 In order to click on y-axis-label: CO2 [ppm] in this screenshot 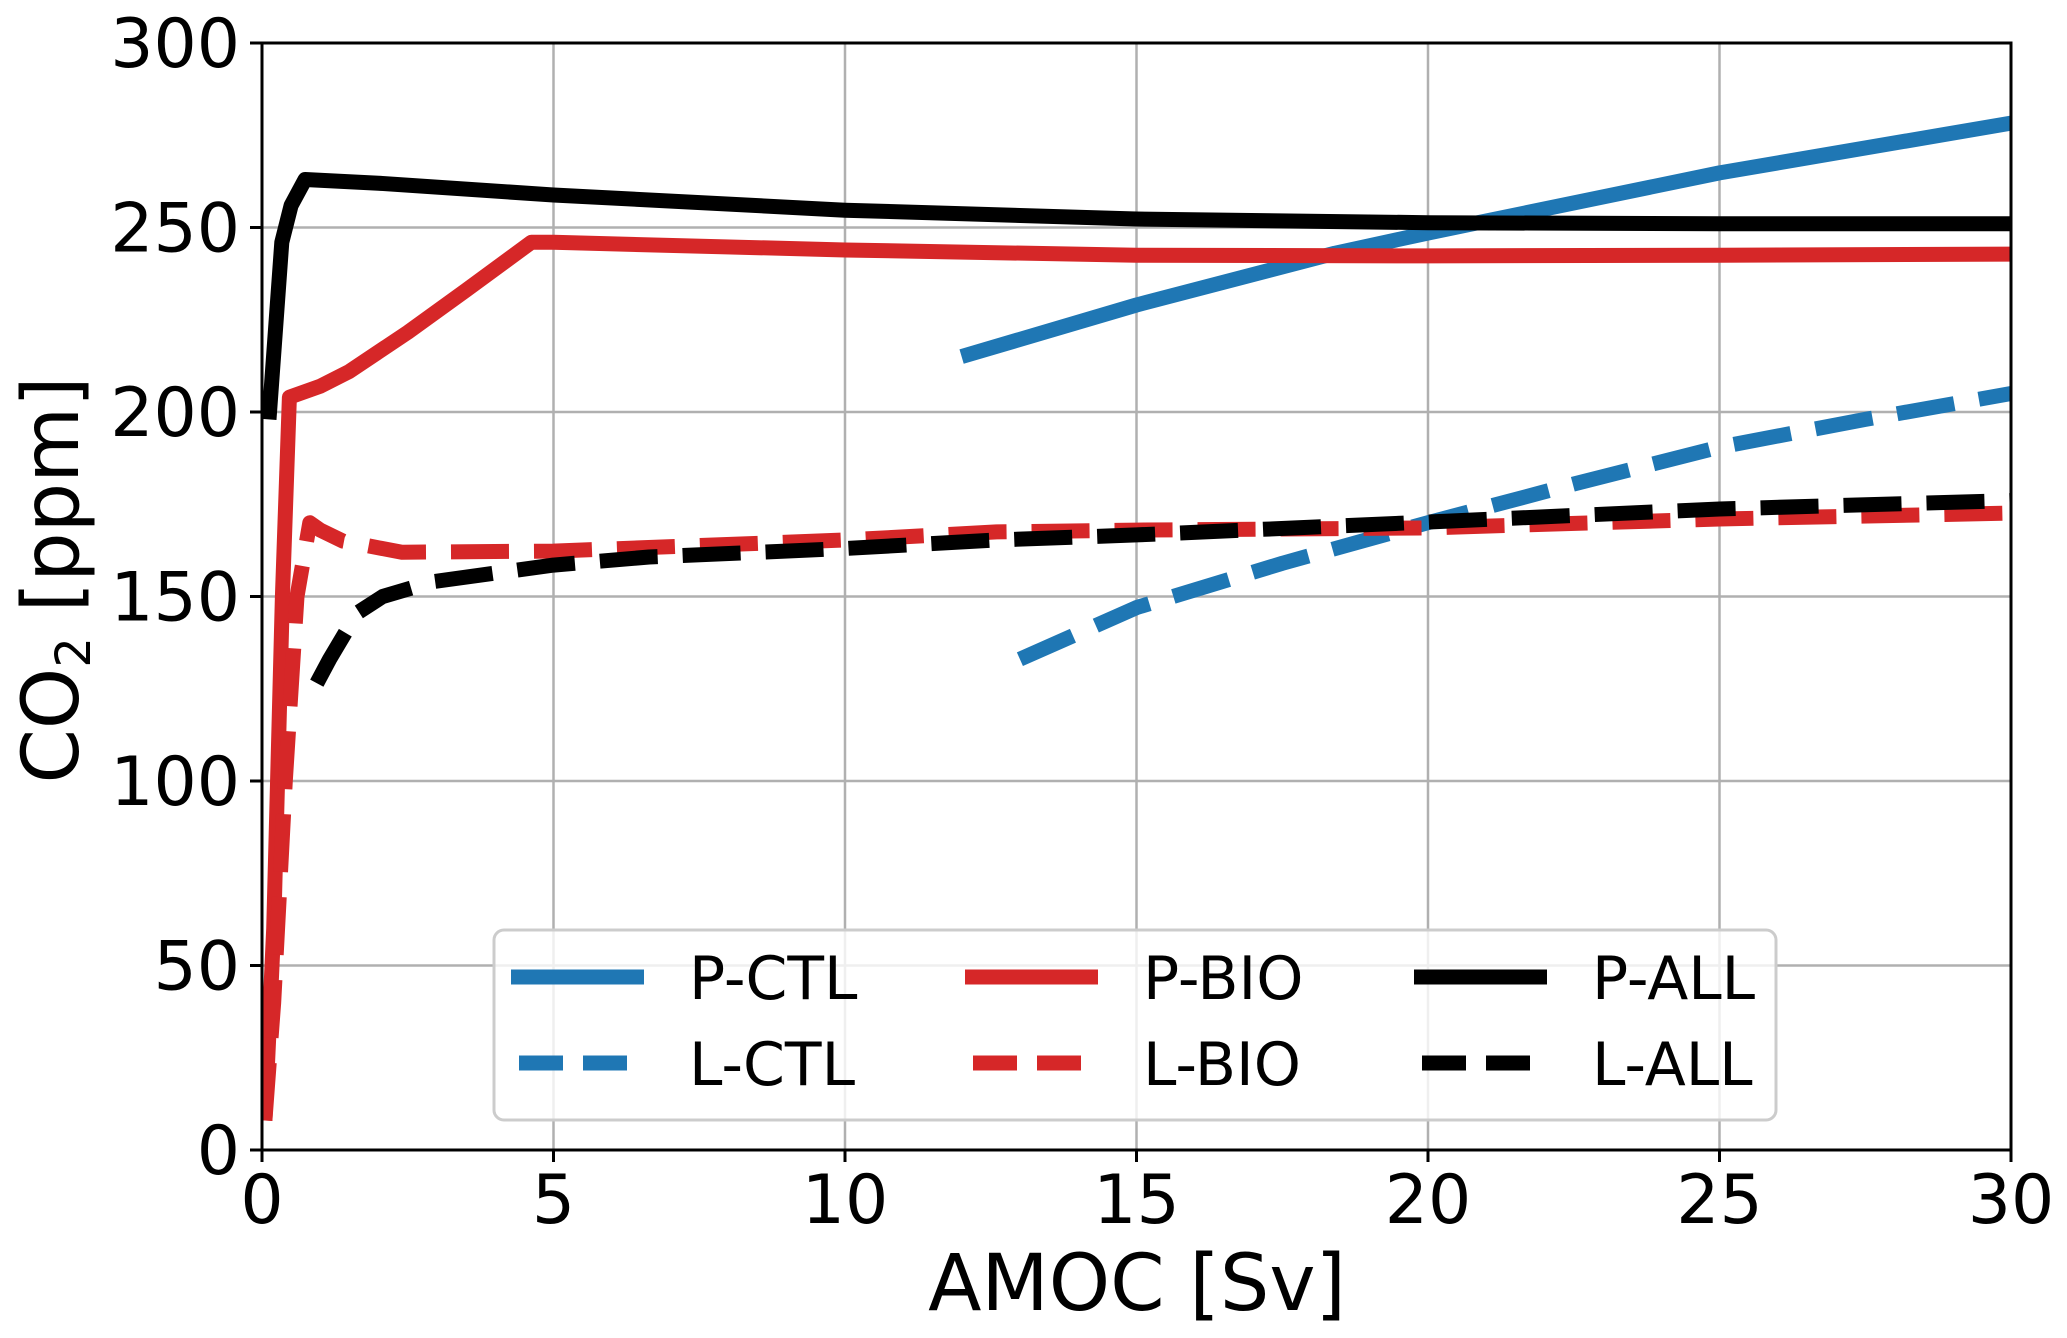, I will do `click(54, 579)`.